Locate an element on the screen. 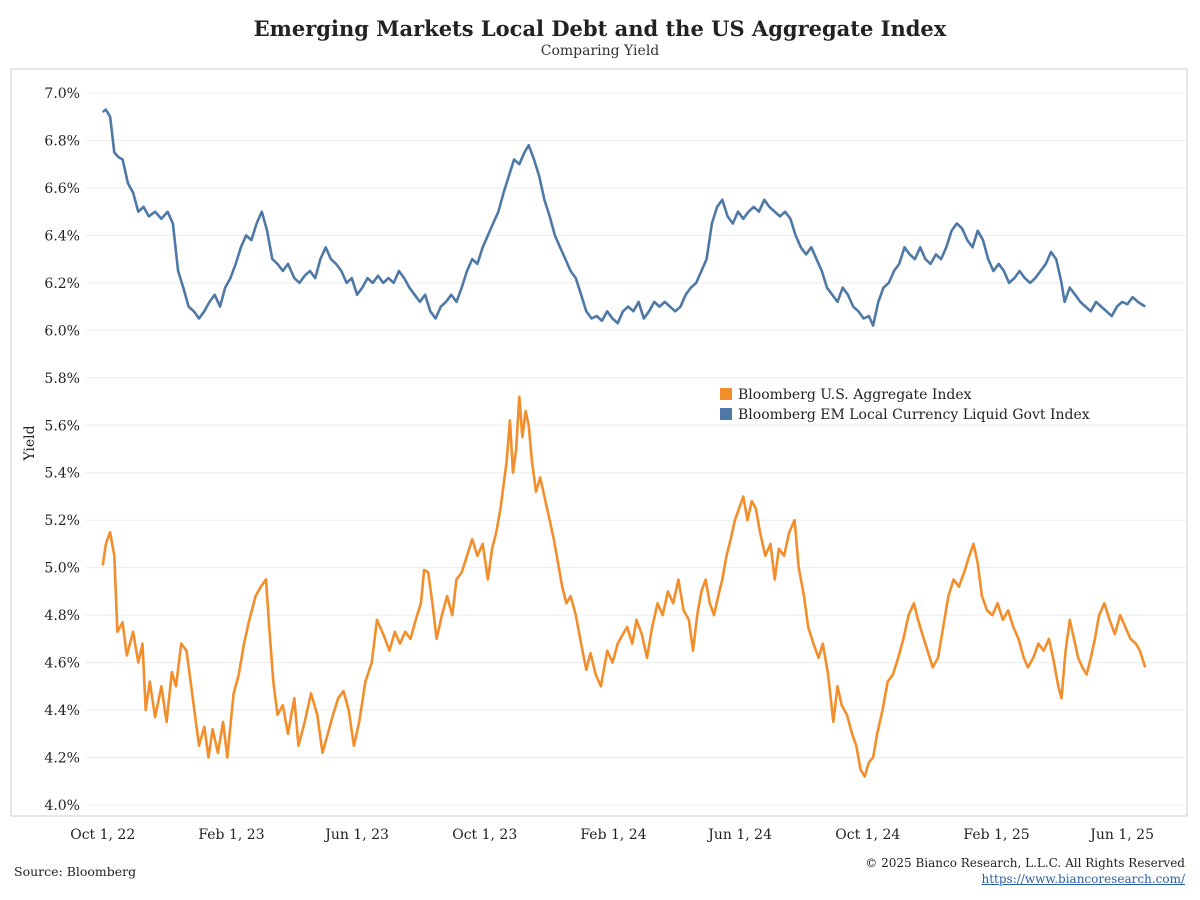  website-link: https://www.biancoresearch.com/ is located at coordinates (1083, 879).